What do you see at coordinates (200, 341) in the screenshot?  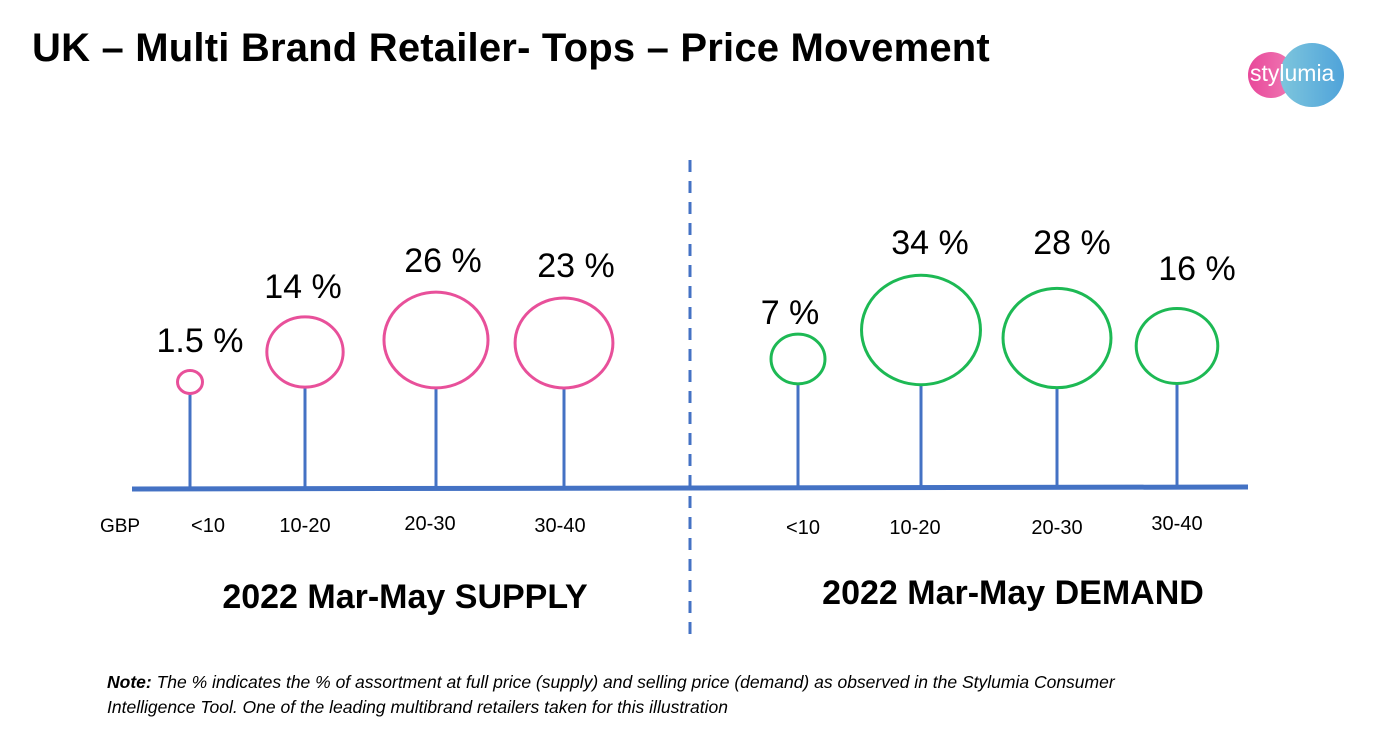 I see `value-label: 1.5 %` at bounding box center [200, 341].